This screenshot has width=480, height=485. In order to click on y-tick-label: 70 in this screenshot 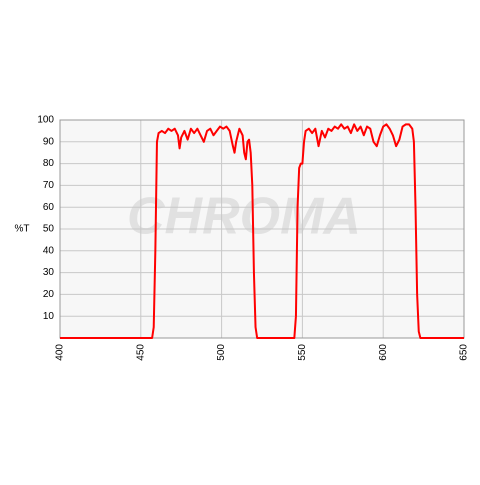, I will do `click(49, 185)`.